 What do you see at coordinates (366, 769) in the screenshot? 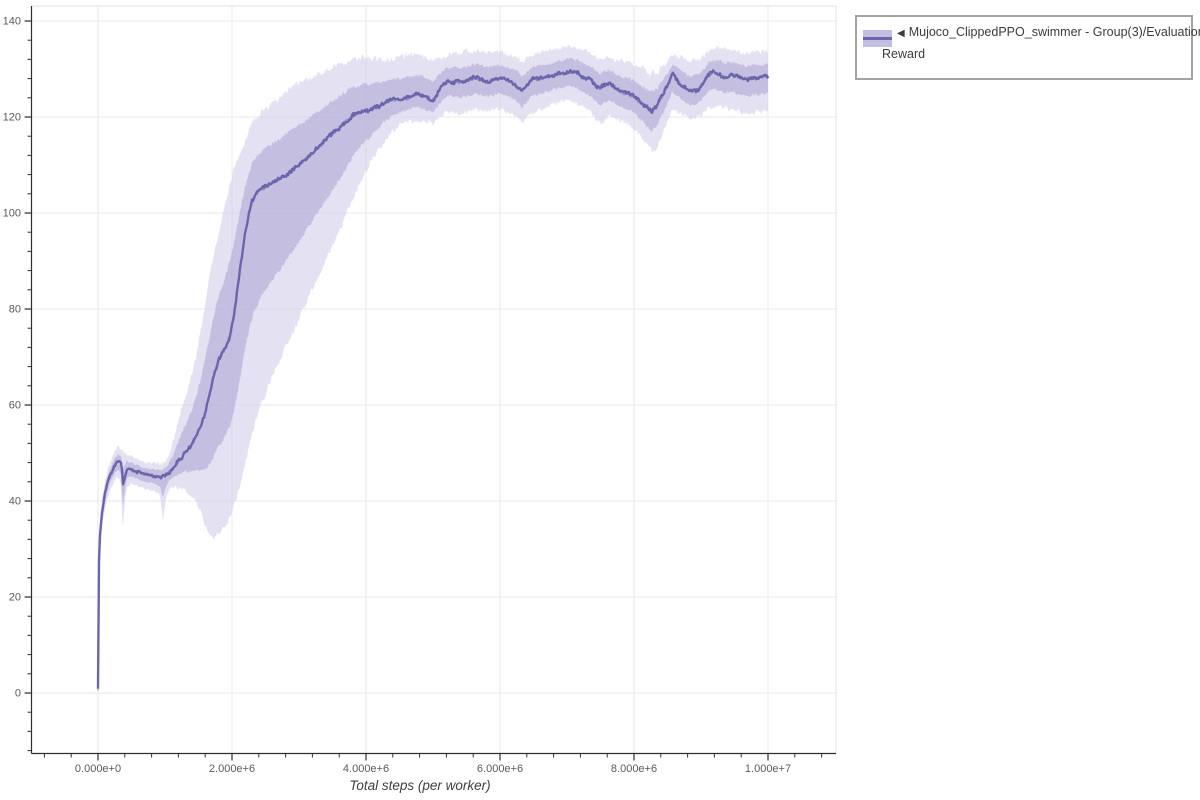
I see `x-tick-label: 4.000e+6` at bounding box center [366, 769].